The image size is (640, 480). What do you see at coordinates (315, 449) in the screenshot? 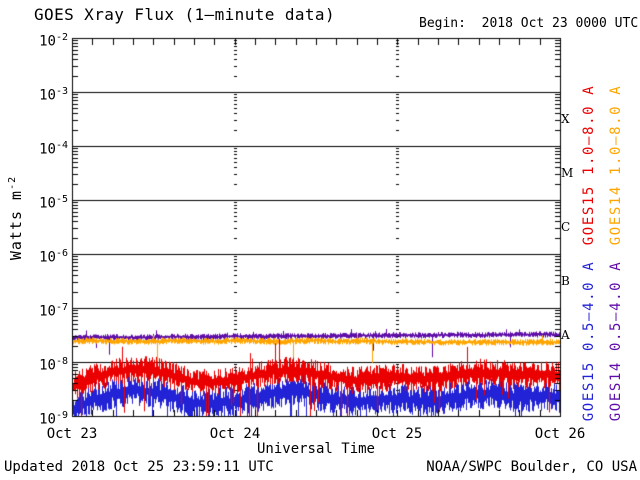
I see `x-axis-label: Universal Time` at bounding box center [315, 449].